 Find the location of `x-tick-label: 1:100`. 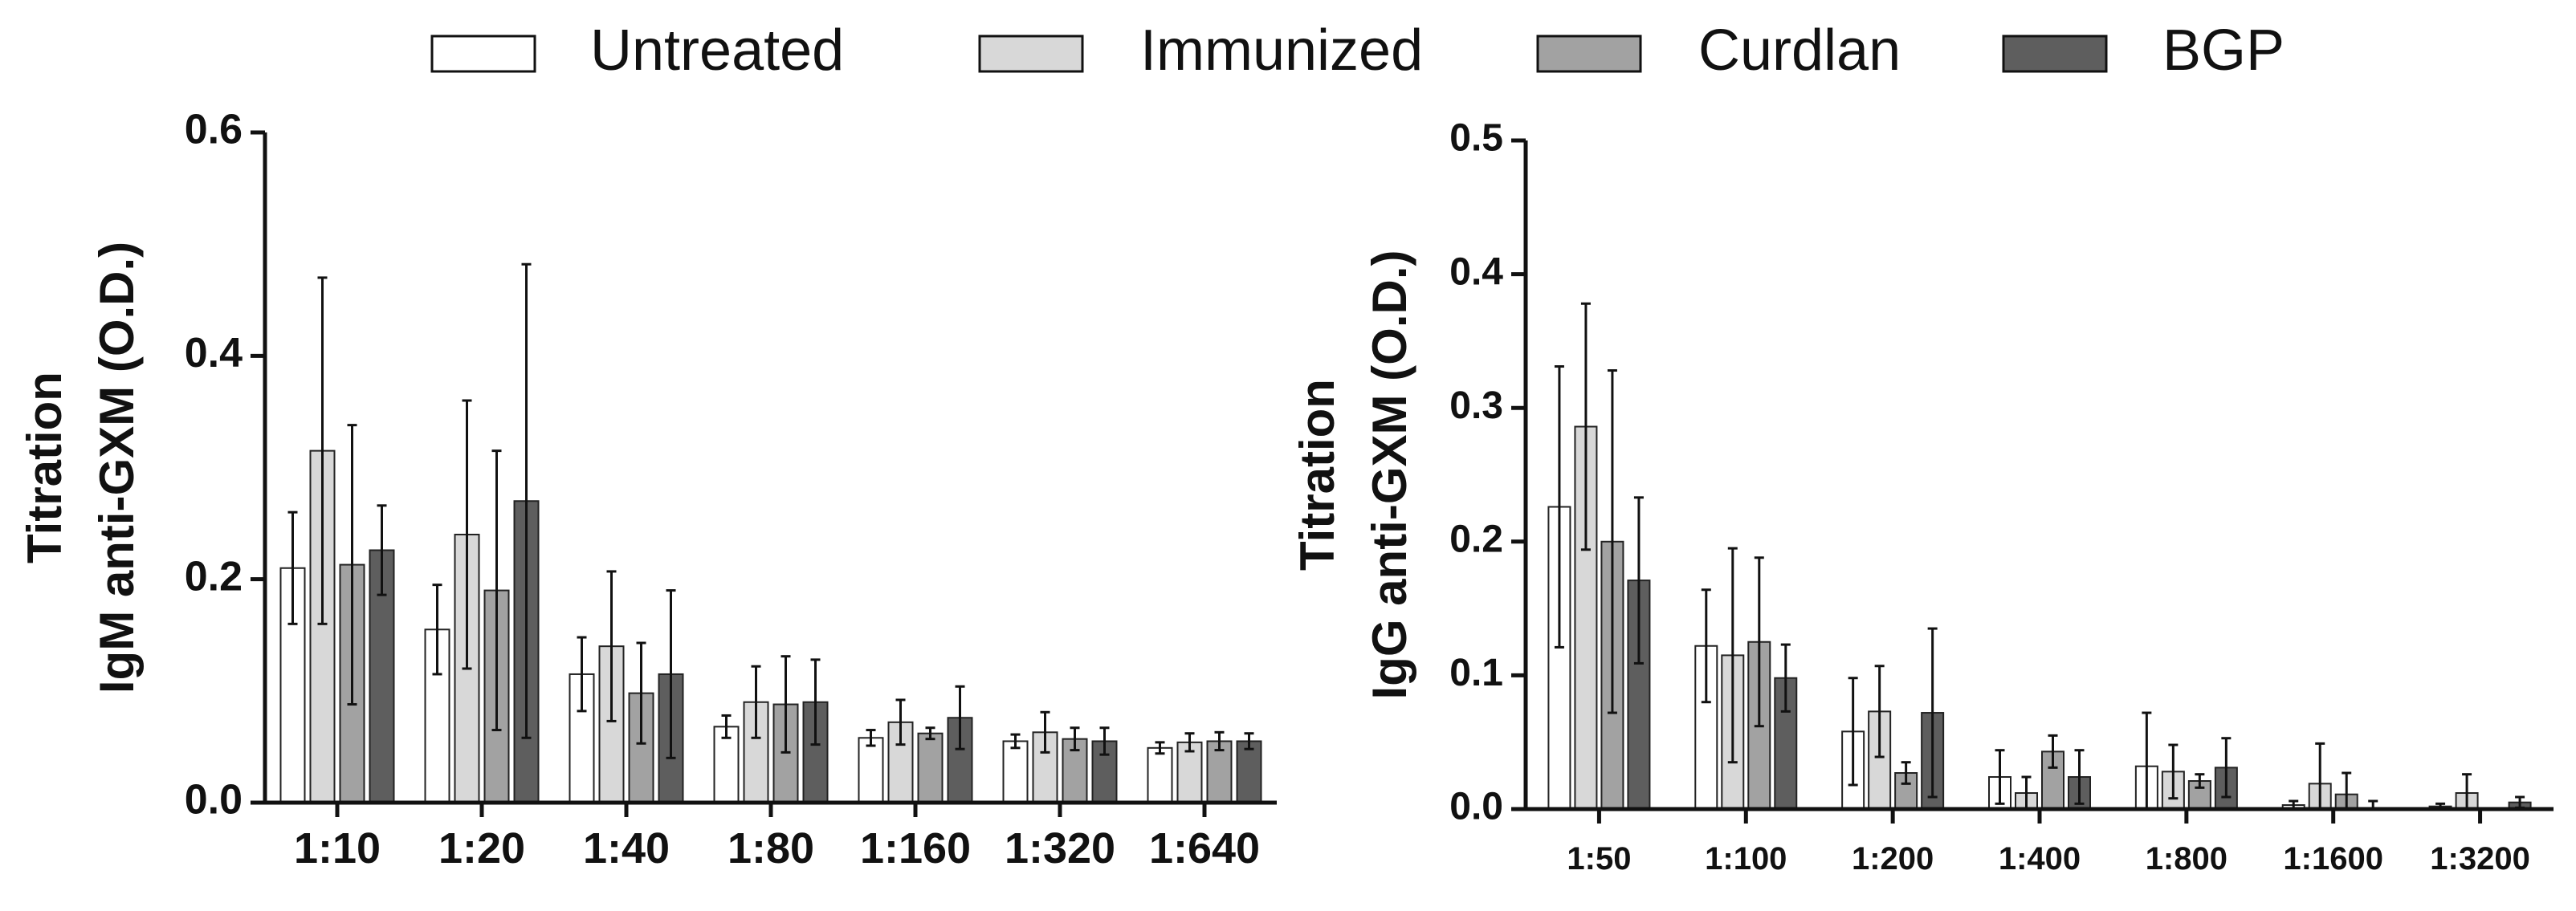

x-tick-label: 1:100 is located at coordinates (1746, 858).